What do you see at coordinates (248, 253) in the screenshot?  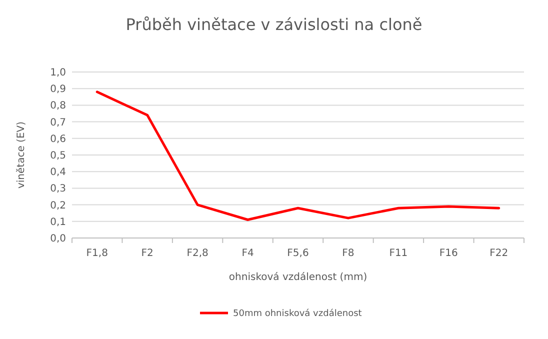 I see `x-tick-label: F4` at bounding box center [248, 253].